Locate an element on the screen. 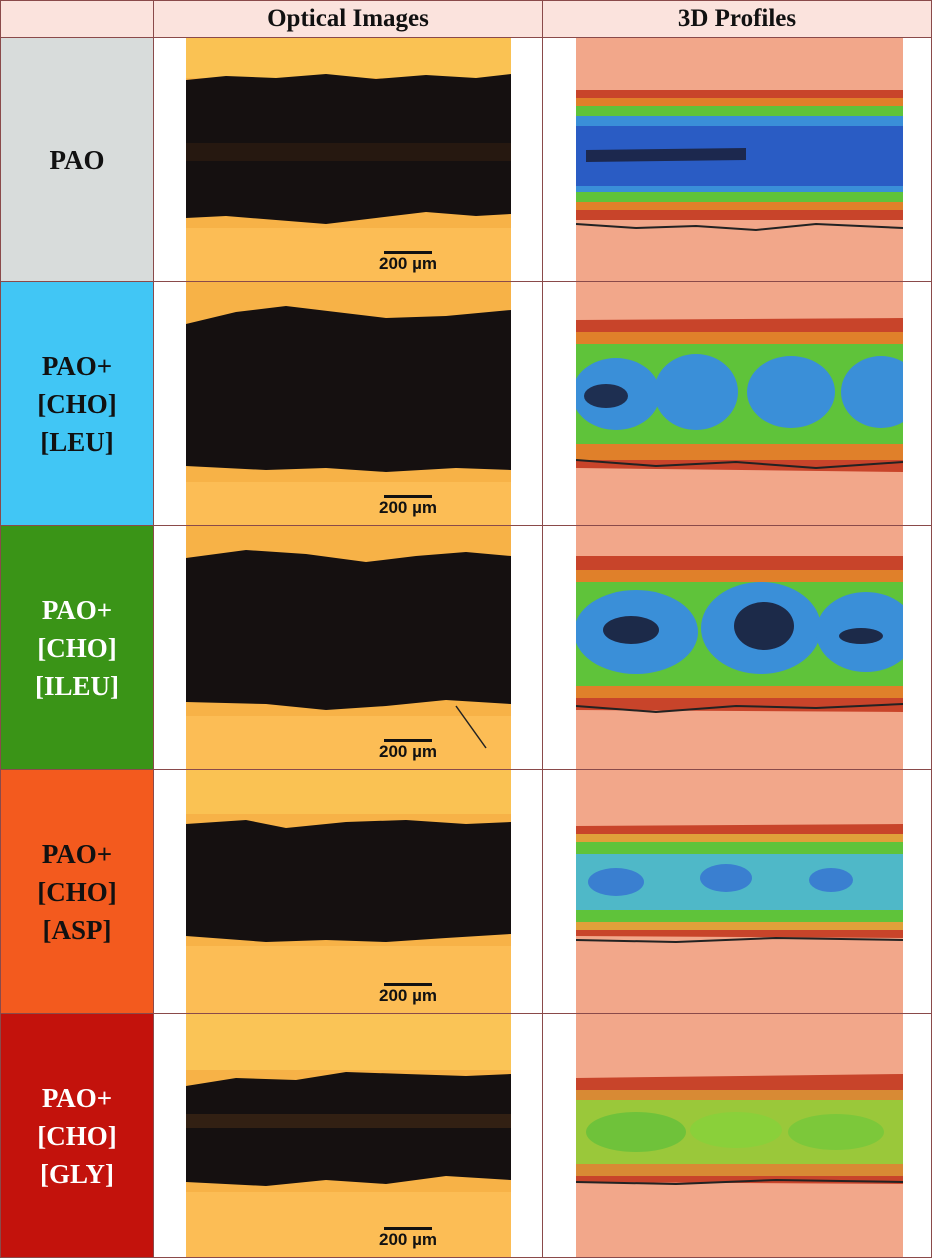  header-row: Optical Images 3D Profiles is located at coordinates (466, 19).